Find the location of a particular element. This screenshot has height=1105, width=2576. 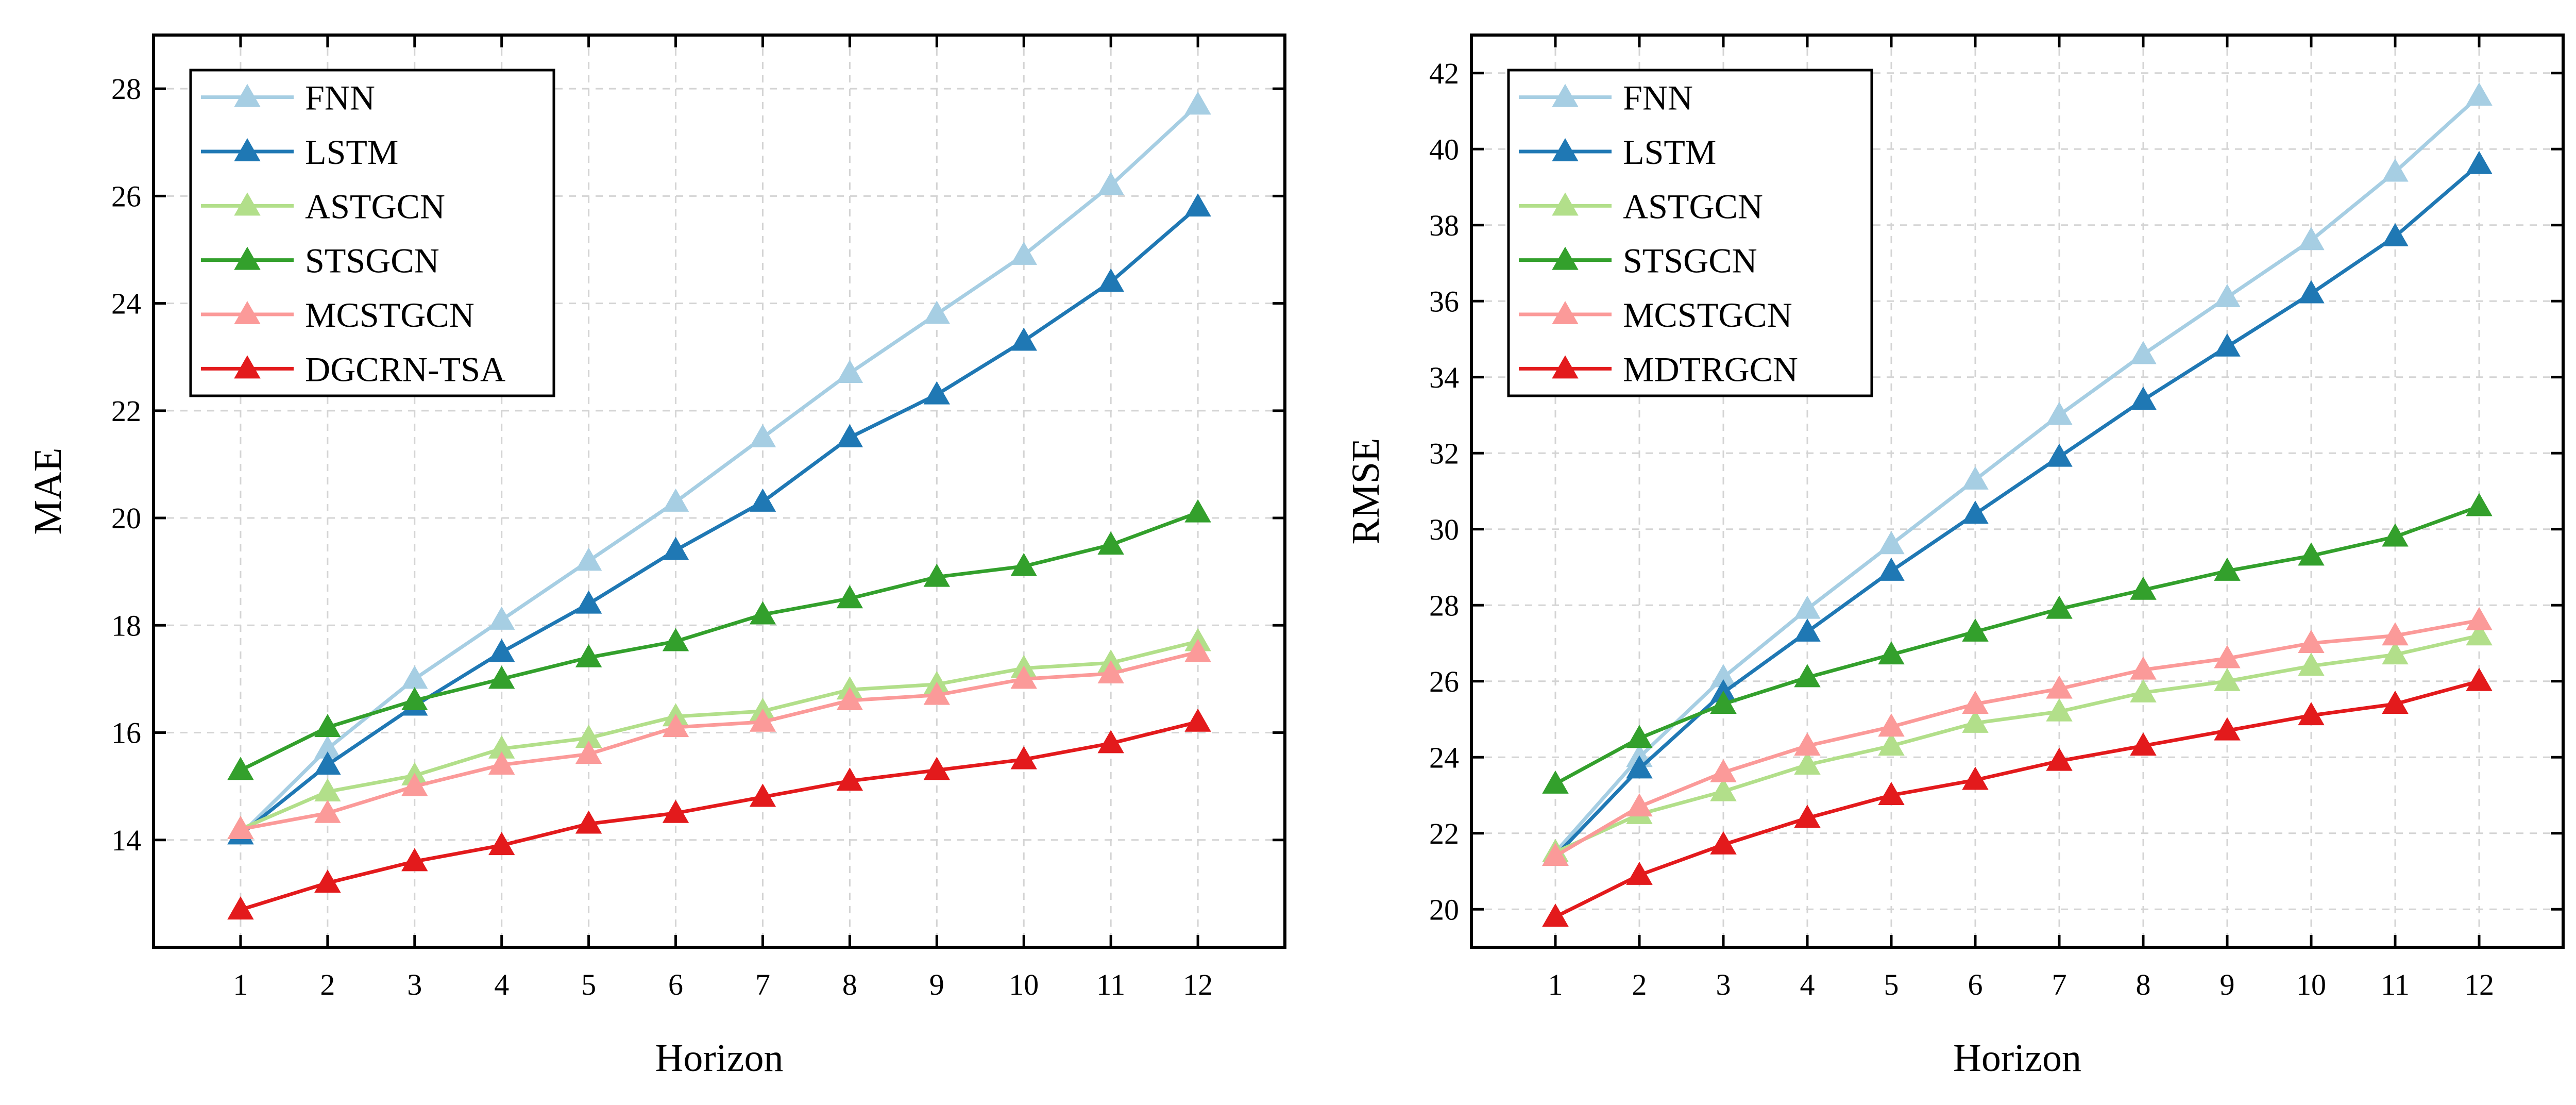

legend-item: STSGCN is located at coordinates (320, 261).